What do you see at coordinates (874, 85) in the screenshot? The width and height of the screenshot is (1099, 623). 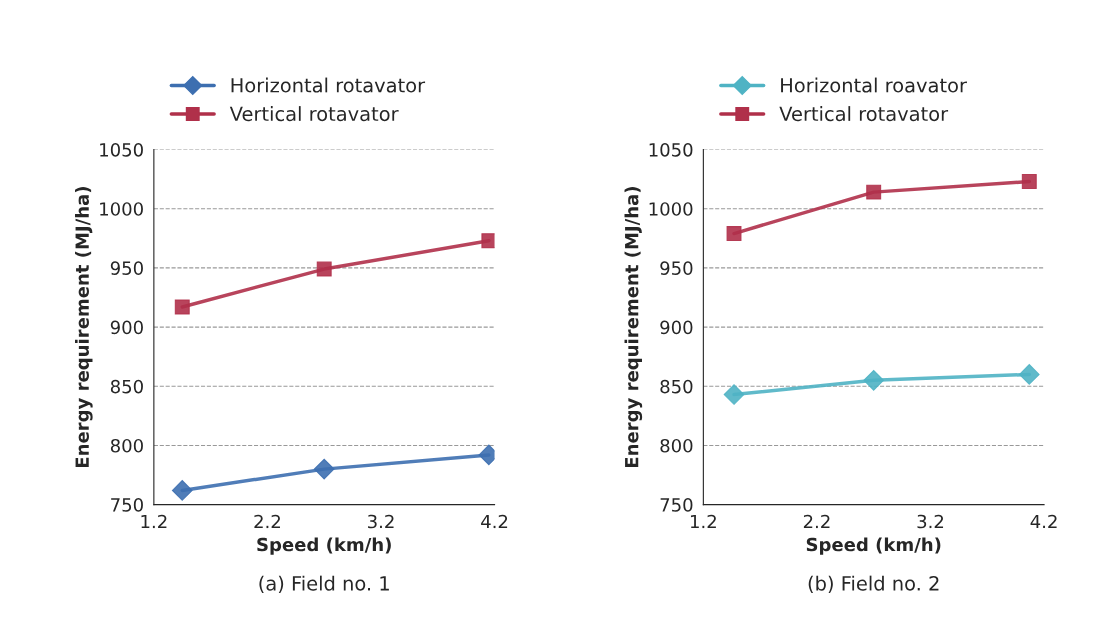 I see `legend-label: Horizontal roavator` at bounding box center [874, 85].